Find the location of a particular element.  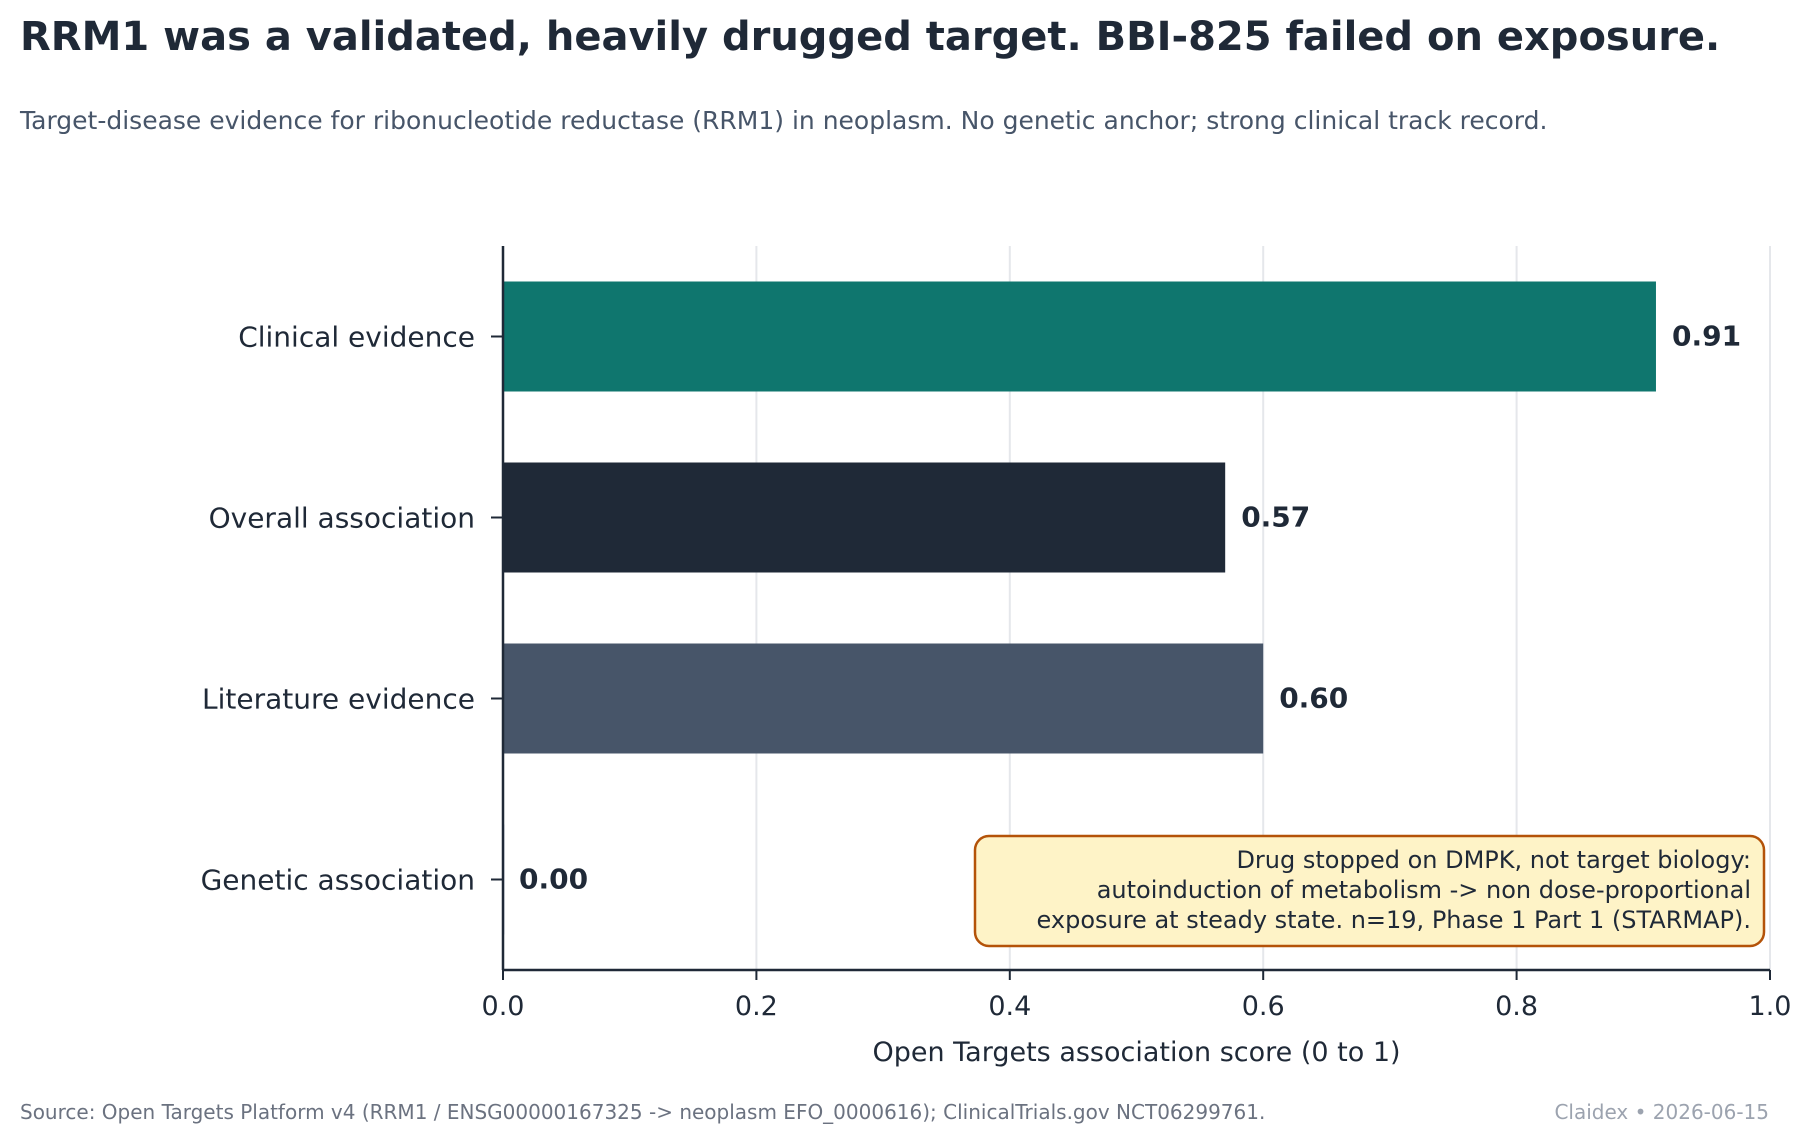

annotation-frame is located at coordinates (1369, 891).